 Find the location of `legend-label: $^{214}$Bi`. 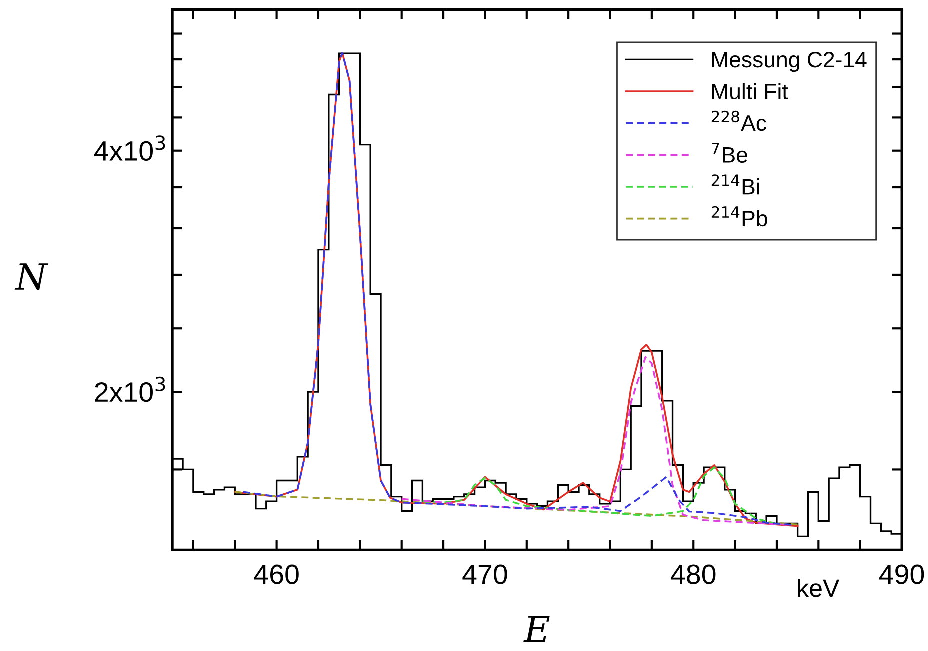

legend-label: $^{214}$Bi is located at coordinates (736, 184).